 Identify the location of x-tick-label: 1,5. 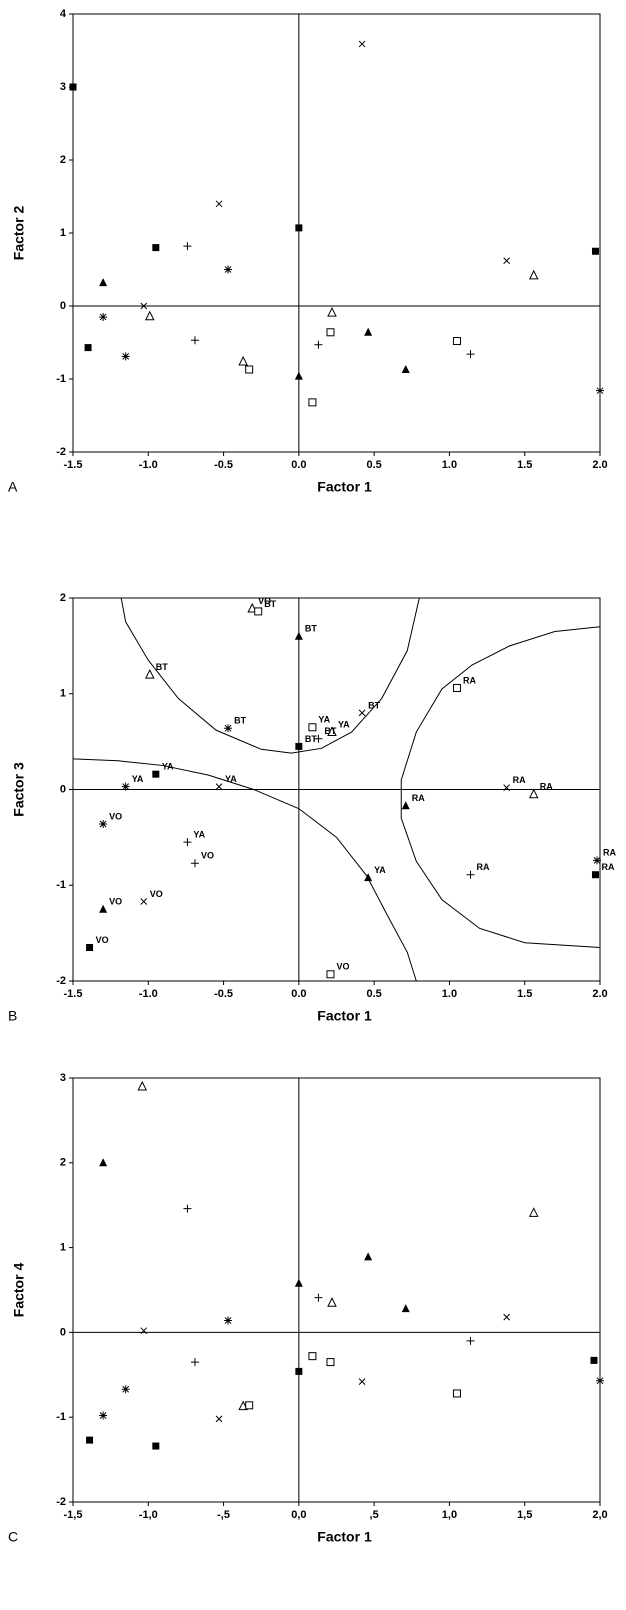
(524, 1515).